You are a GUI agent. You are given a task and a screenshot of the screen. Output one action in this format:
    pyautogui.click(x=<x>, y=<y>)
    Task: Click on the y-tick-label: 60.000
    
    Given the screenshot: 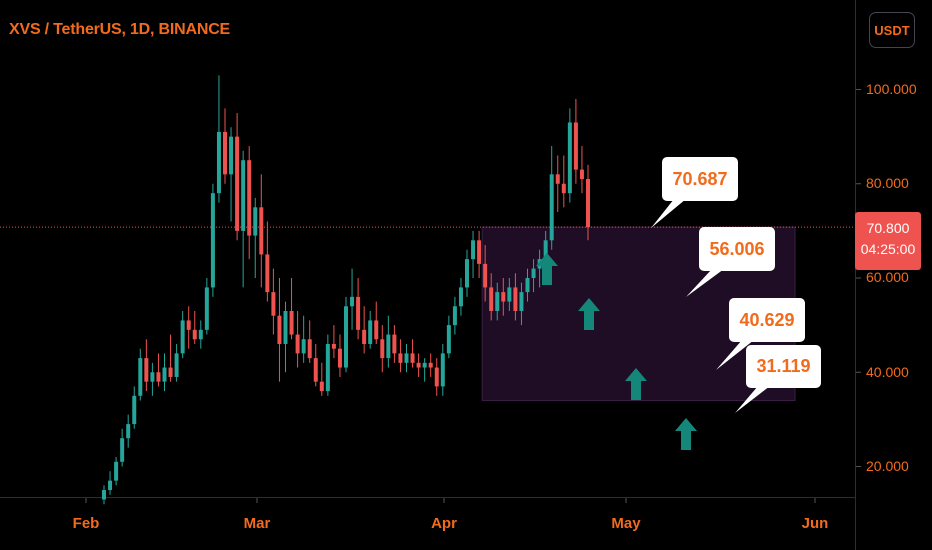 What is the action you would take?
    pyautogui.click(x=887, y=277)
    